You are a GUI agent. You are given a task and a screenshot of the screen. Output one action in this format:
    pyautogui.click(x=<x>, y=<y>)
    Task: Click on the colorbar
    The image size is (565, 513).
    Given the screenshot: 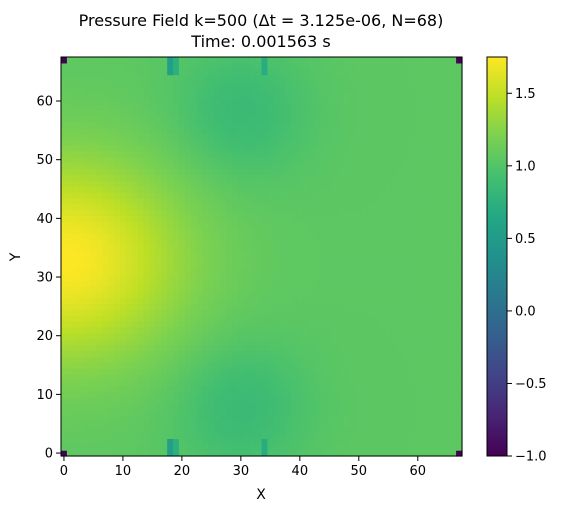 What is the action you would take?
    pyautogui.click(x=497, y=256)
    